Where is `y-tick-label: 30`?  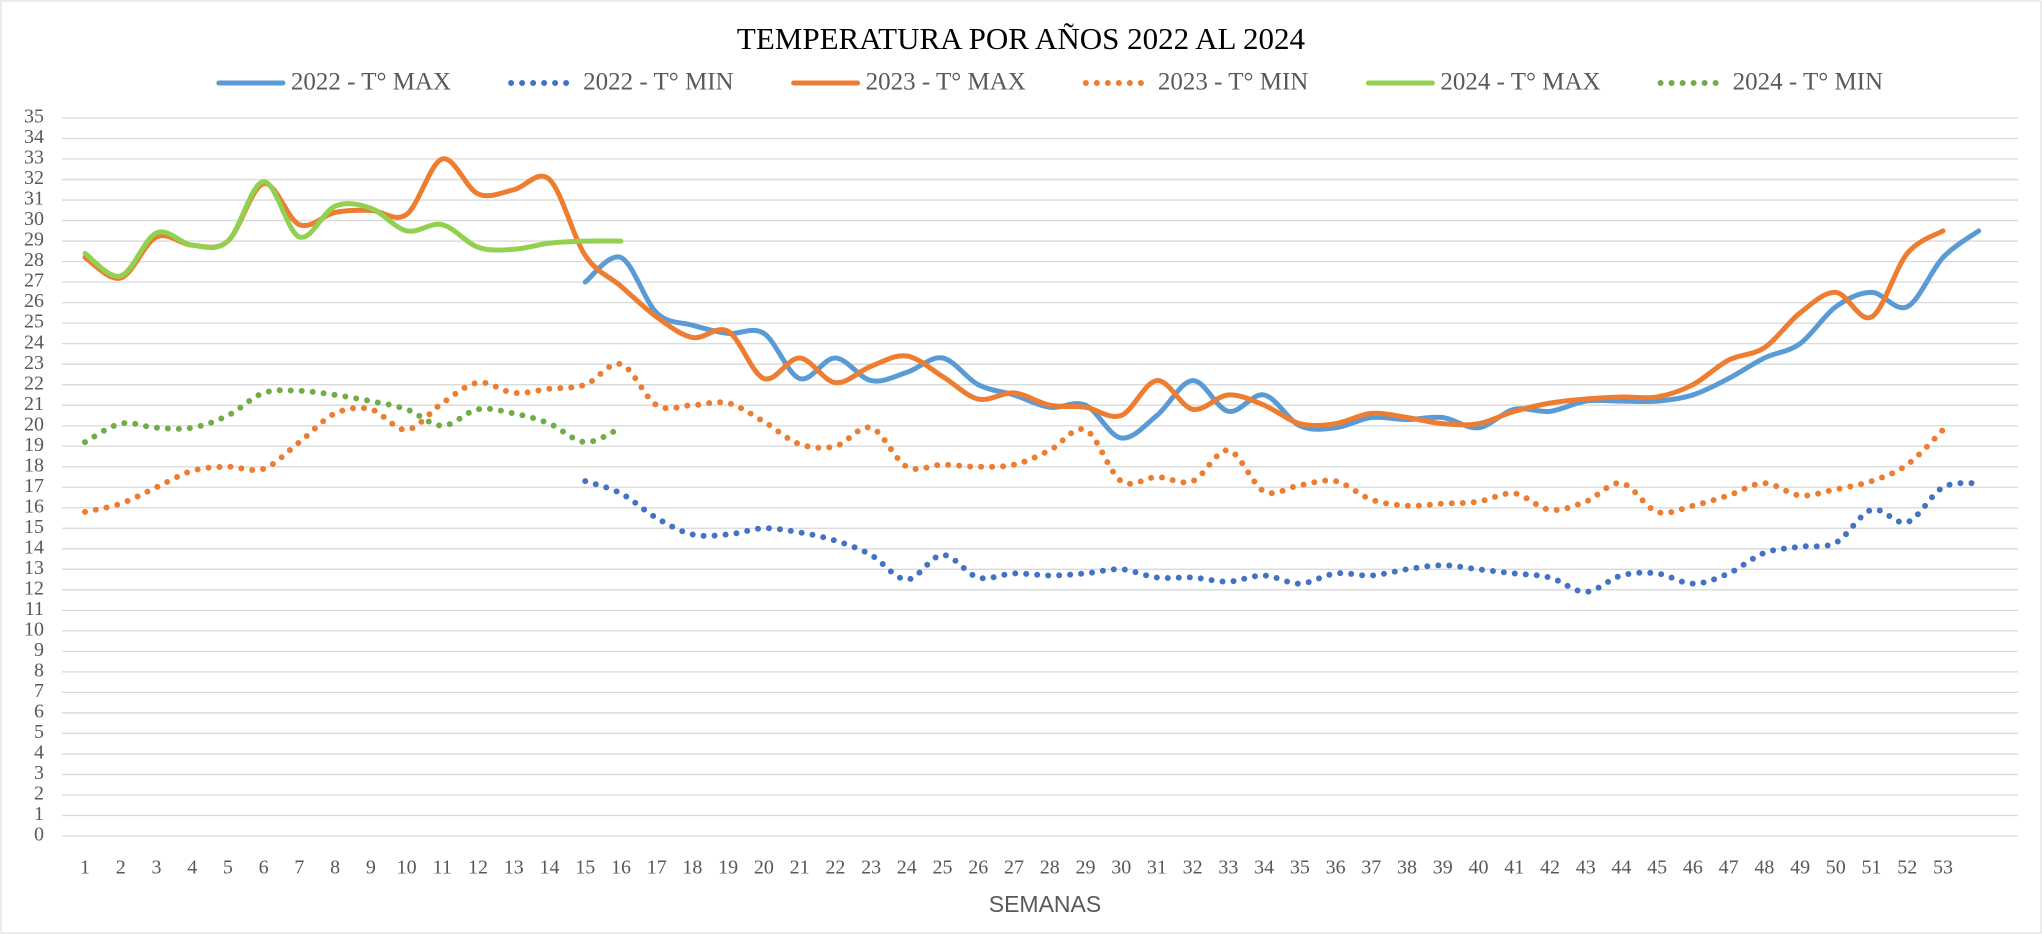 y-tick-label: 30 is located at coordinates (34, 219).